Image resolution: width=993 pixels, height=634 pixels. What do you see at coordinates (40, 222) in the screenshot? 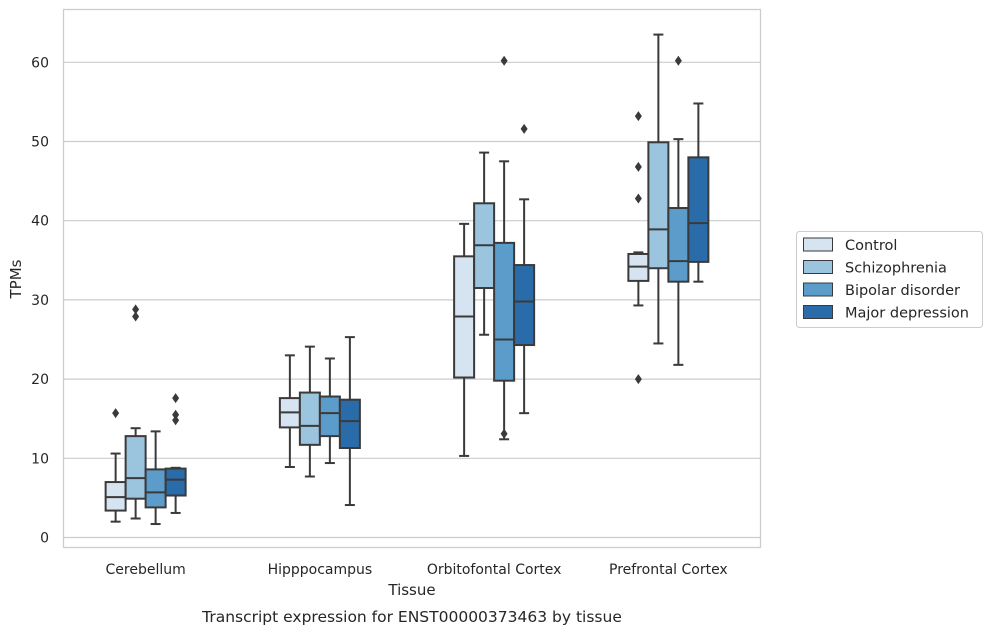
I see `y-tick-label: 40` at bounding box center [40, 222].